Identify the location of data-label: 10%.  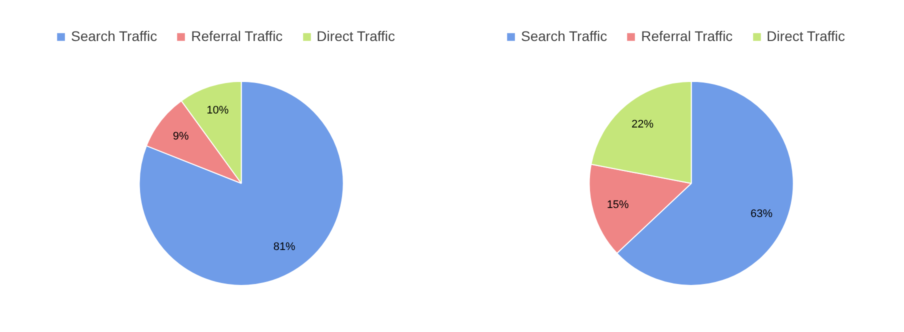
(217, 110).